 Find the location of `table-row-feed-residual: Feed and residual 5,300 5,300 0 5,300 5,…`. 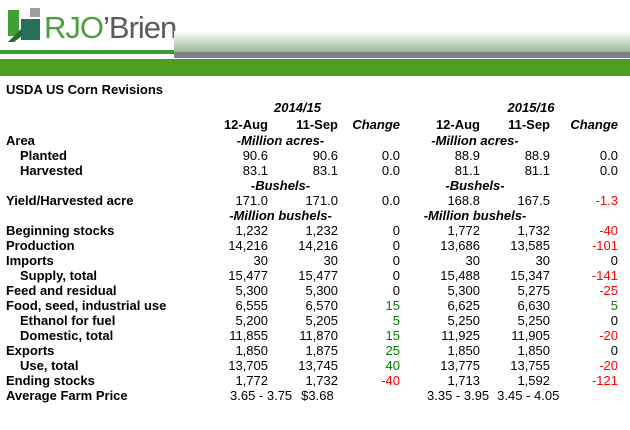

table-row-feed-residual: Feed and residual 5,300 5,300 0 5,300 5,… is located at coordinates (312, 290).